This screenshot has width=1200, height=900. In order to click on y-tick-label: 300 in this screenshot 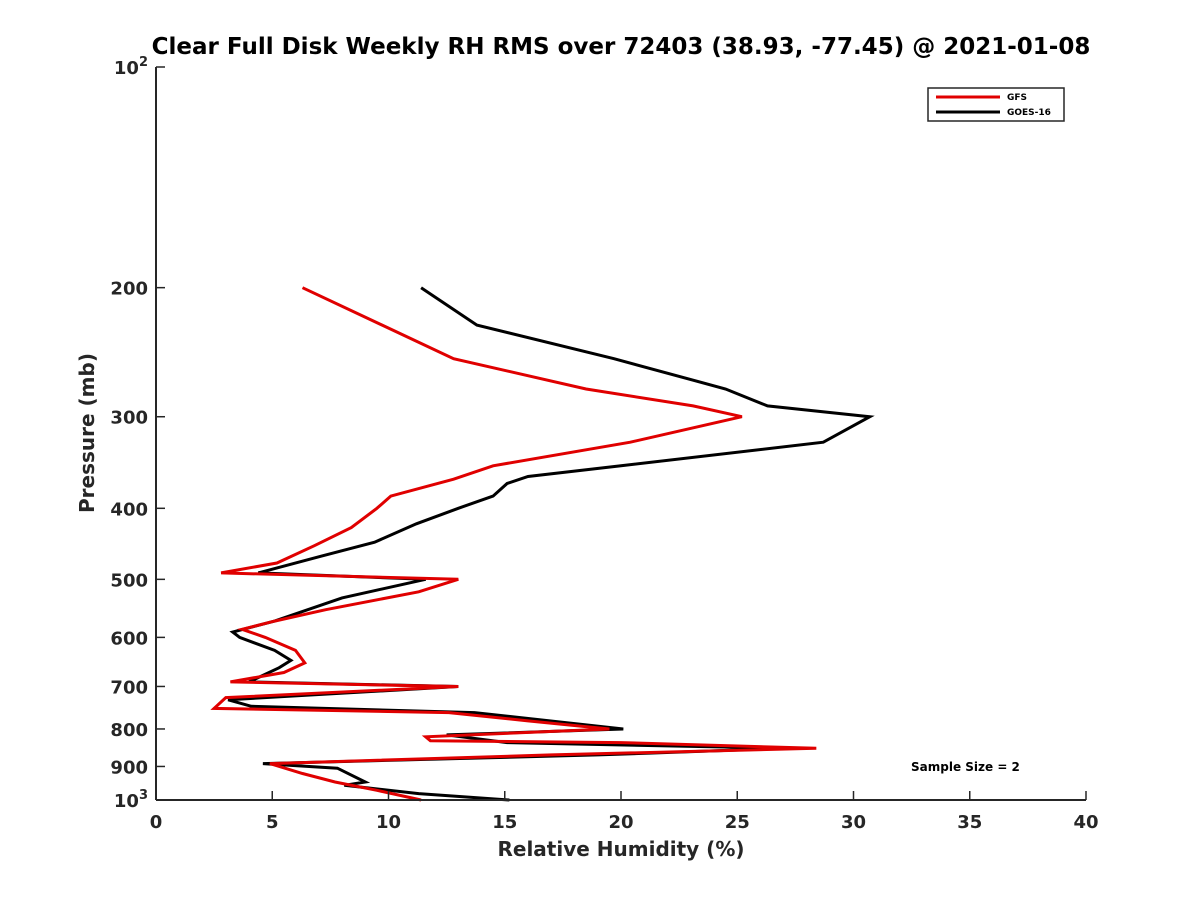, I will do `click(129, 418)`.